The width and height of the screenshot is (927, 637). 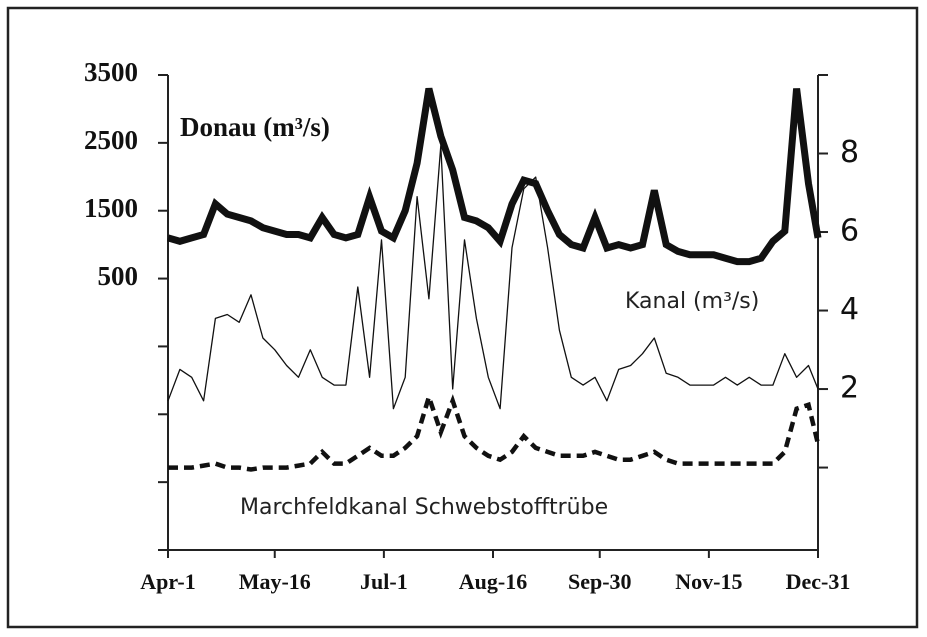 I want to click on x-tick-label: Jul-1, so click(x=384, y=581).